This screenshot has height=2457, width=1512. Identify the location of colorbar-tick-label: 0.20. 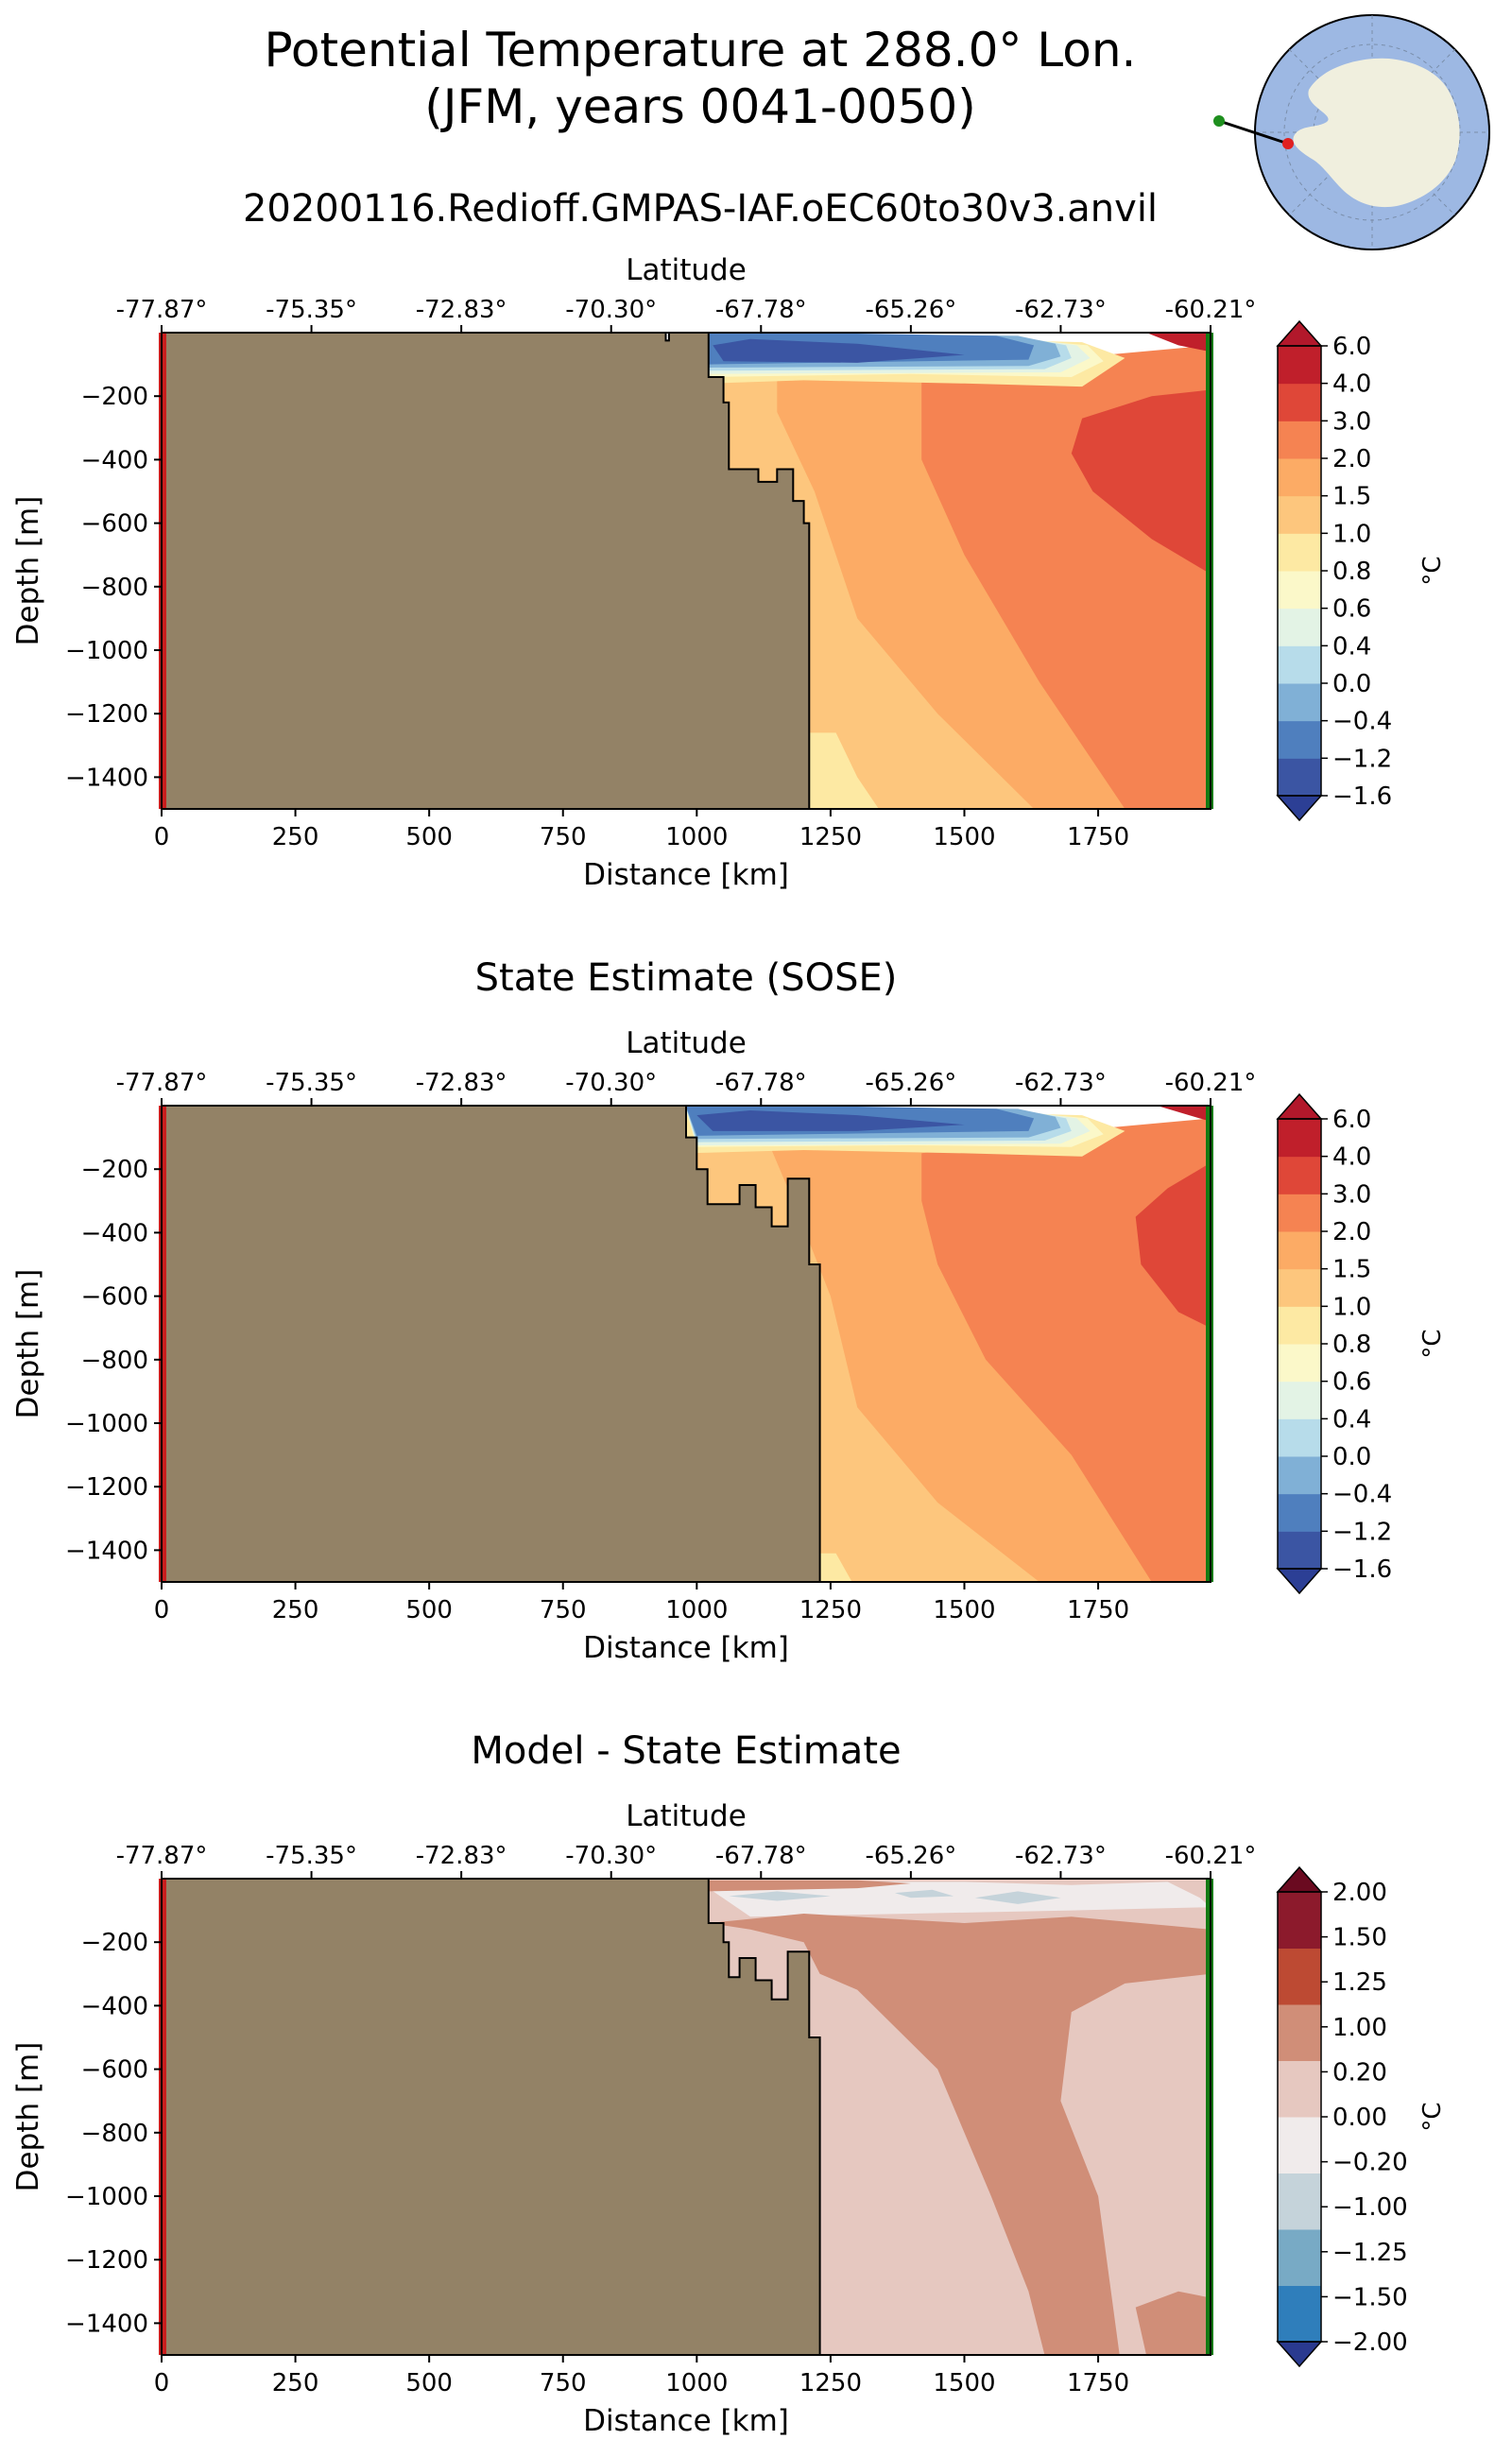
(1359, 2072).